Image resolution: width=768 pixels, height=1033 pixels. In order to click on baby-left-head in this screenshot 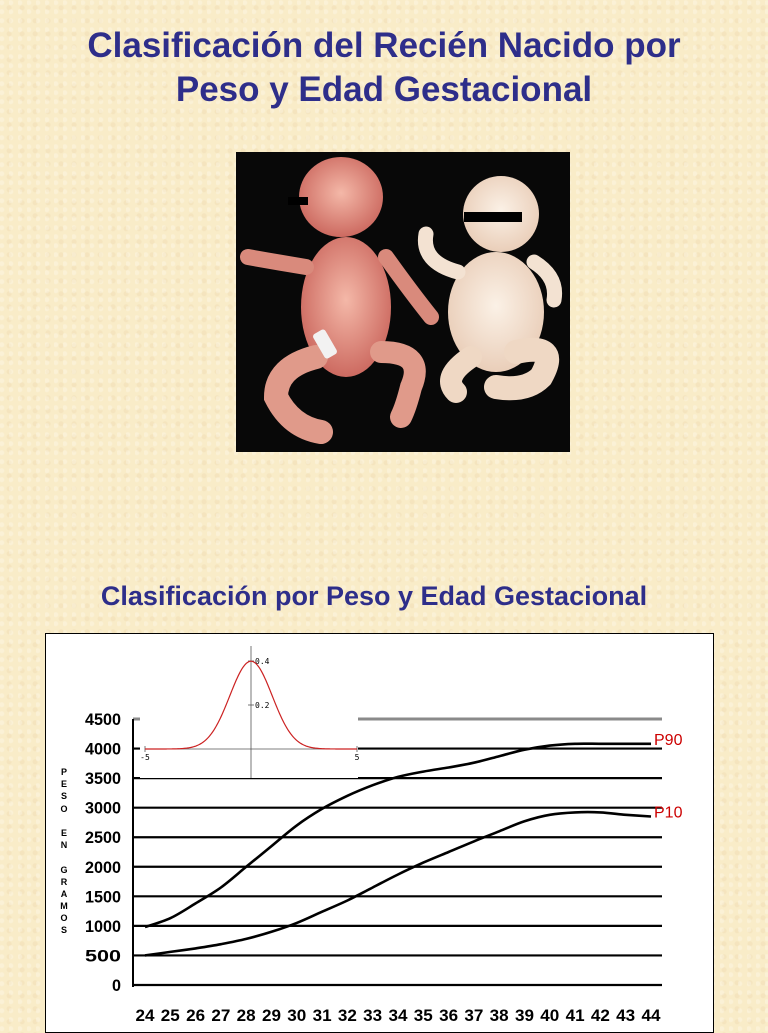, I will do `click(341, 197)`.